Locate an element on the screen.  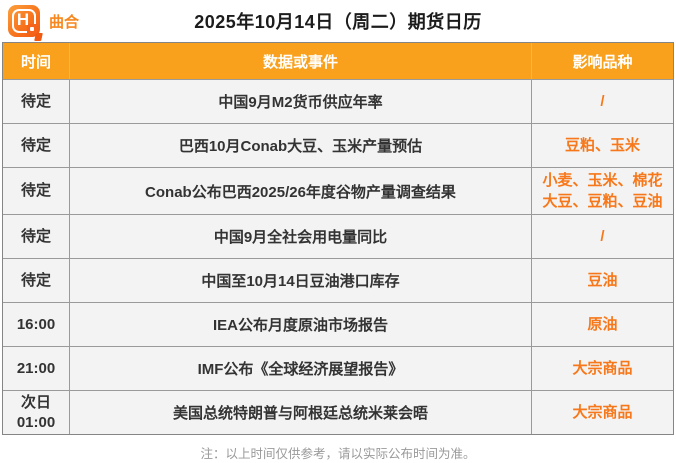
impact-cell: 豆油 is located at coordinates (602, 280).